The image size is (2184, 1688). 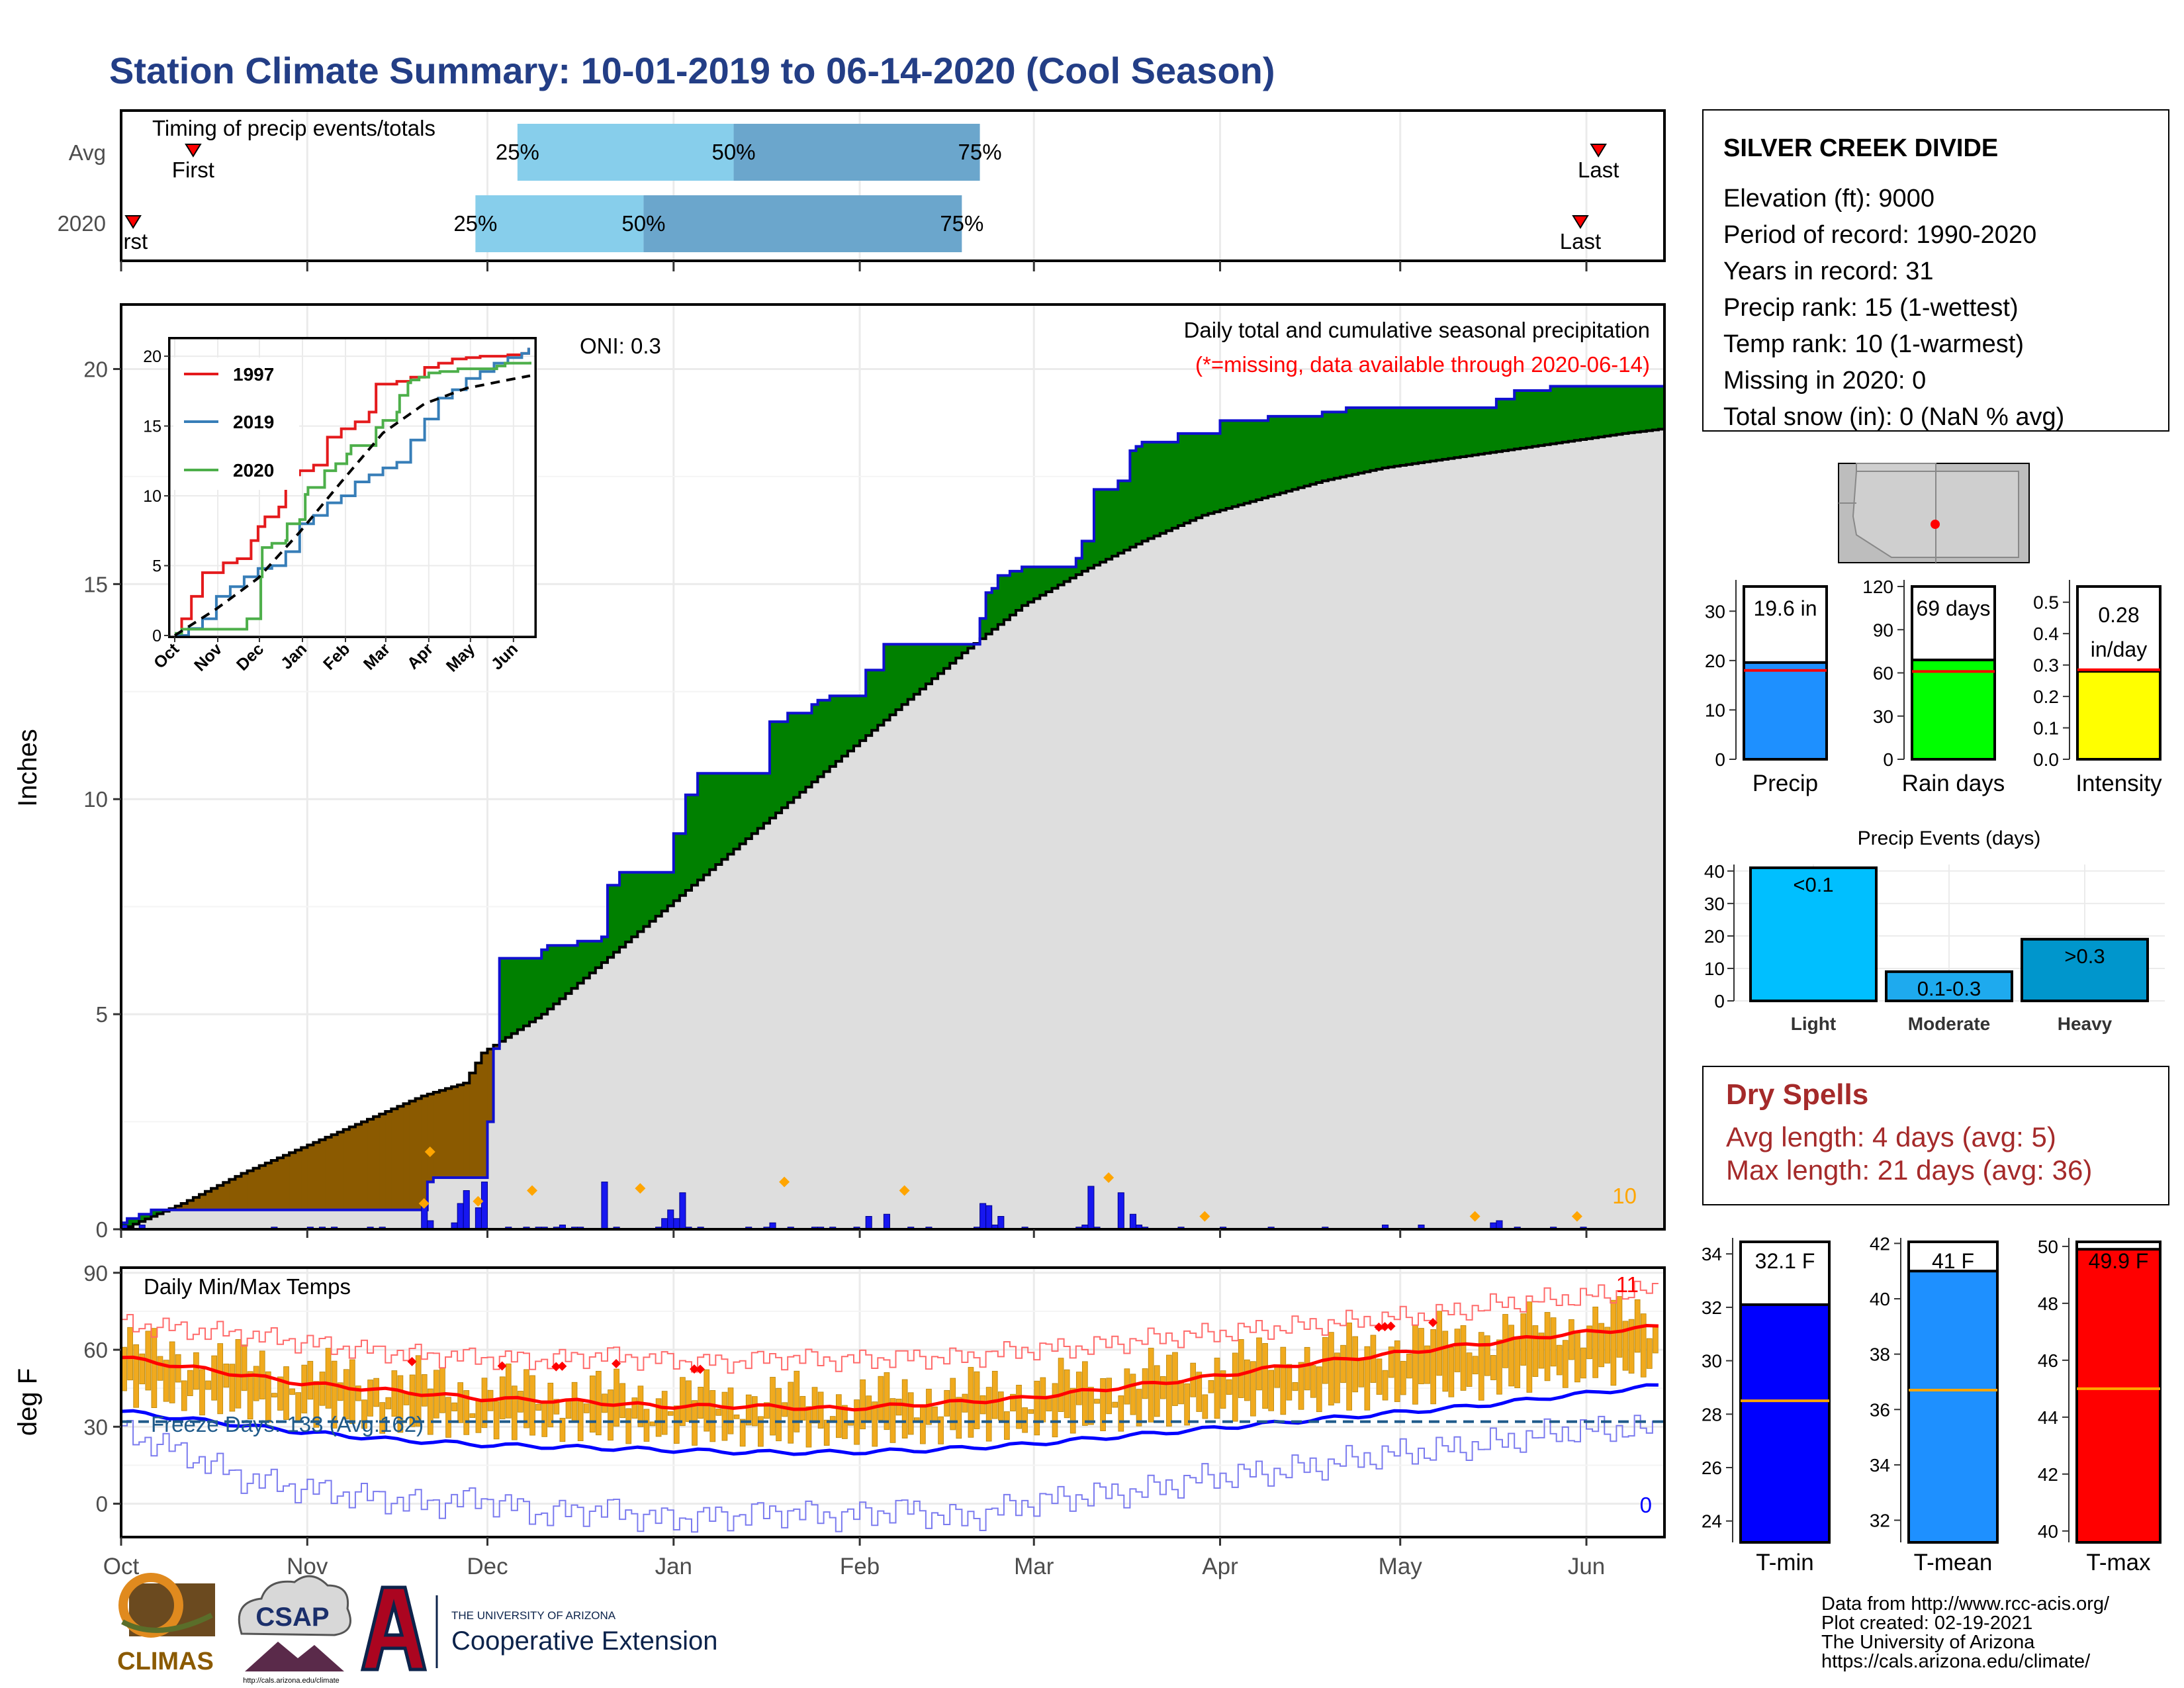 I want to click on temp-summary-bar-t-min, so click(x=1785, y=1423).